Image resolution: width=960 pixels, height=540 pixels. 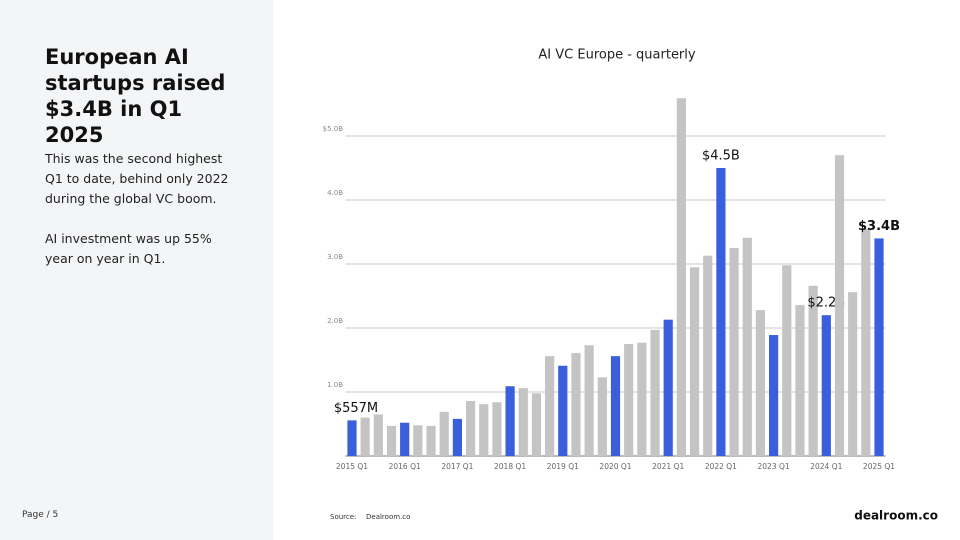 I want to click on value-label: $3.4B, so click(x=879, y=226).